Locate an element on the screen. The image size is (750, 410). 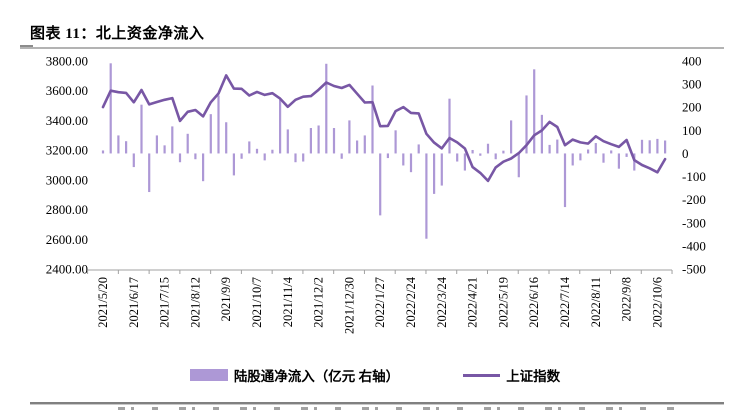
svg-text: 2022/1/27 is located at coordinates (380, 302).